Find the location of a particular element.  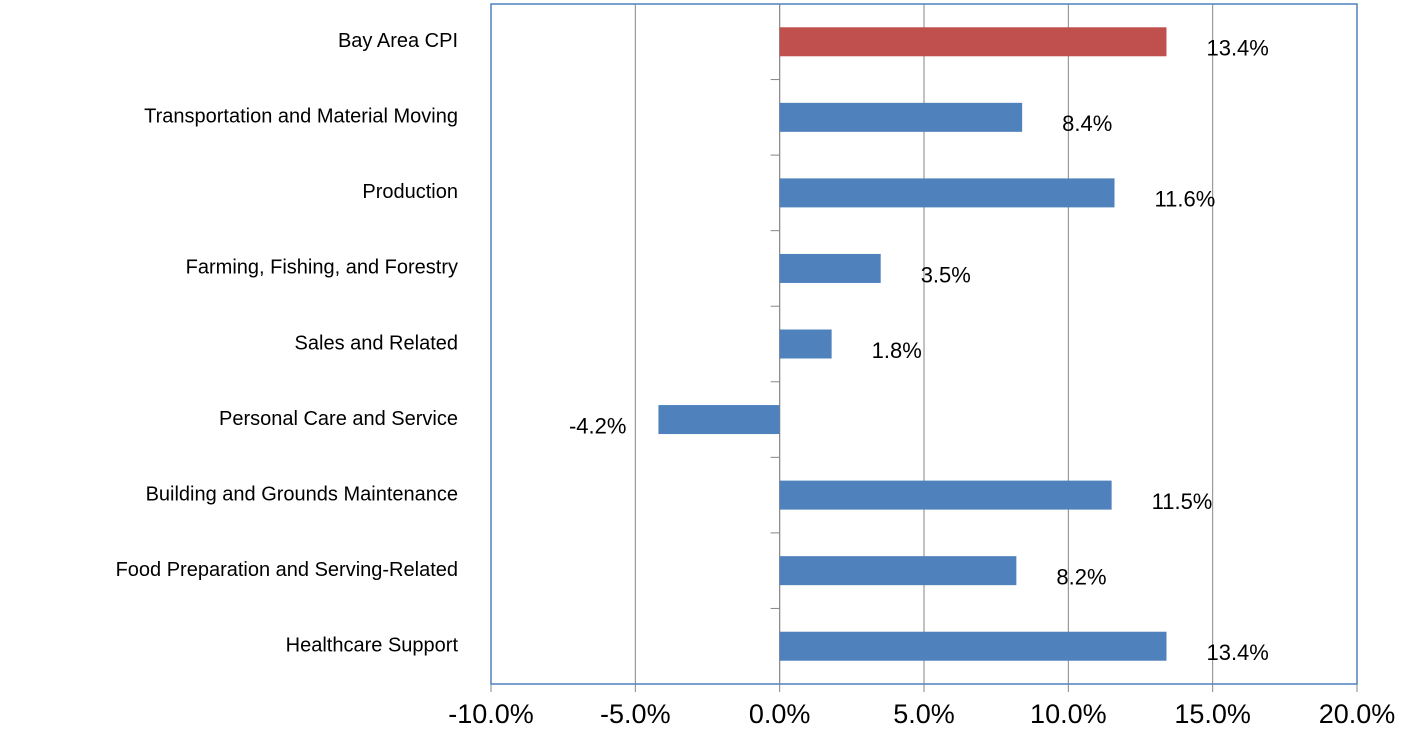

y-tick-label: Transportation and Material Moving is located at coordinates (301, 117).